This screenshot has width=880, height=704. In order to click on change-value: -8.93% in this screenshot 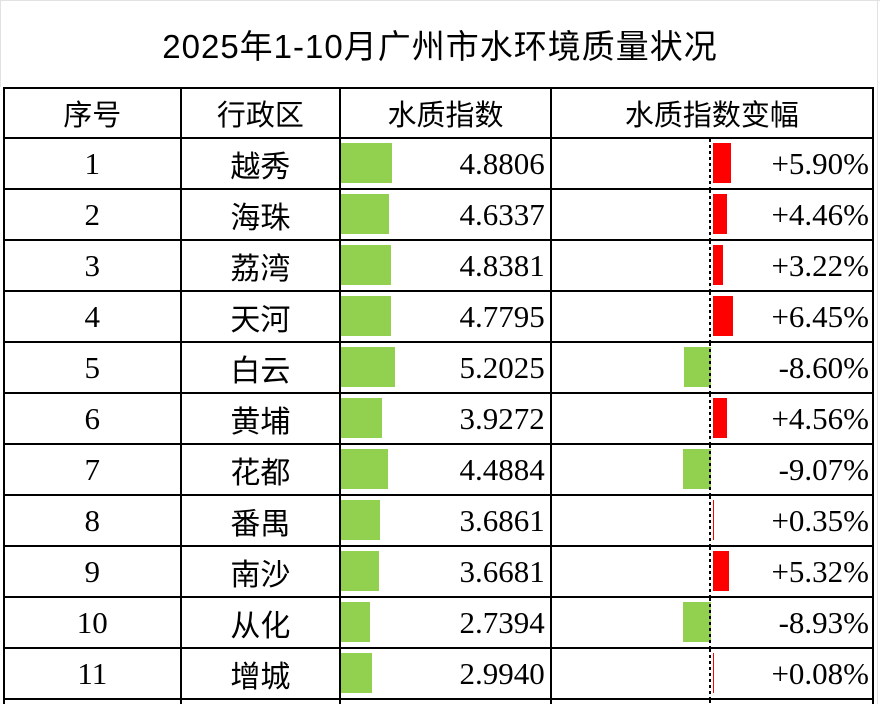, I will do `click(823, 622)`.